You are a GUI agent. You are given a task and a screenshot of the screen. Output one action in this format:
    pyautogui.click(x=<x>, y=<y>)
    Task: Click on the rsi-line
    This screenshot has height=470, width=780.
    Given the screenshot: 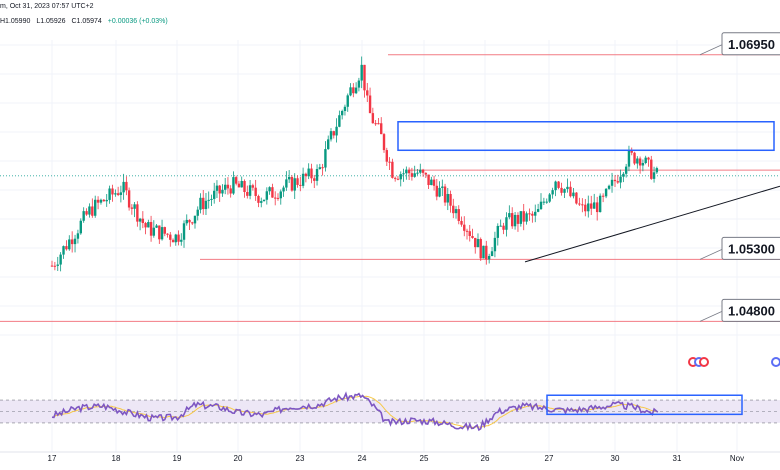 What is the action you would take?
    pyautogui.click(x=355, y=411)
    